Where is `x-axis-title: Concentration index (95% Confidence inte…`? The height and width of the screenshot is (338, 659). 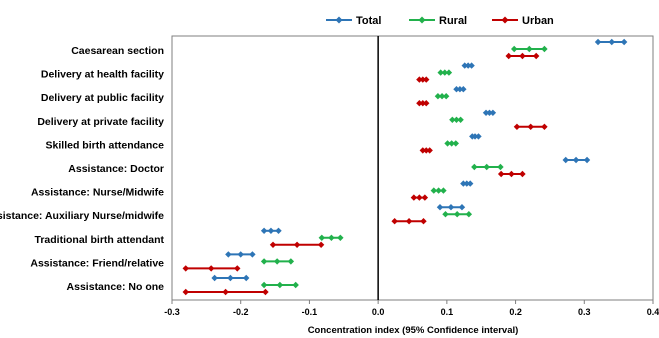
x-axis-title: Concentration index (95% Confidence inte… is located at coordinates (413, 330).